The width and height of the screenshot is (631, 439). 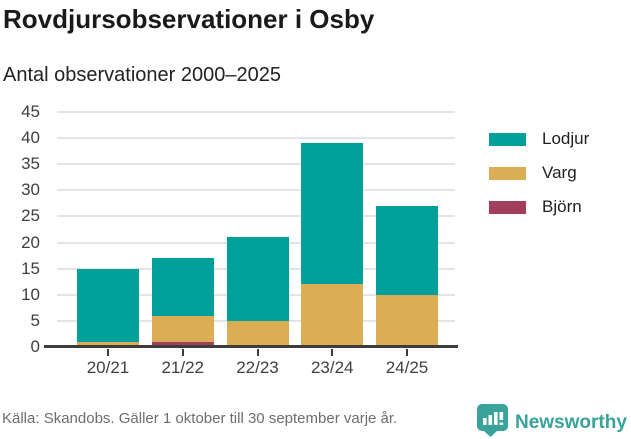 I want to click on legend: Lodjur Varg Björn, so click(x=539, y=180).